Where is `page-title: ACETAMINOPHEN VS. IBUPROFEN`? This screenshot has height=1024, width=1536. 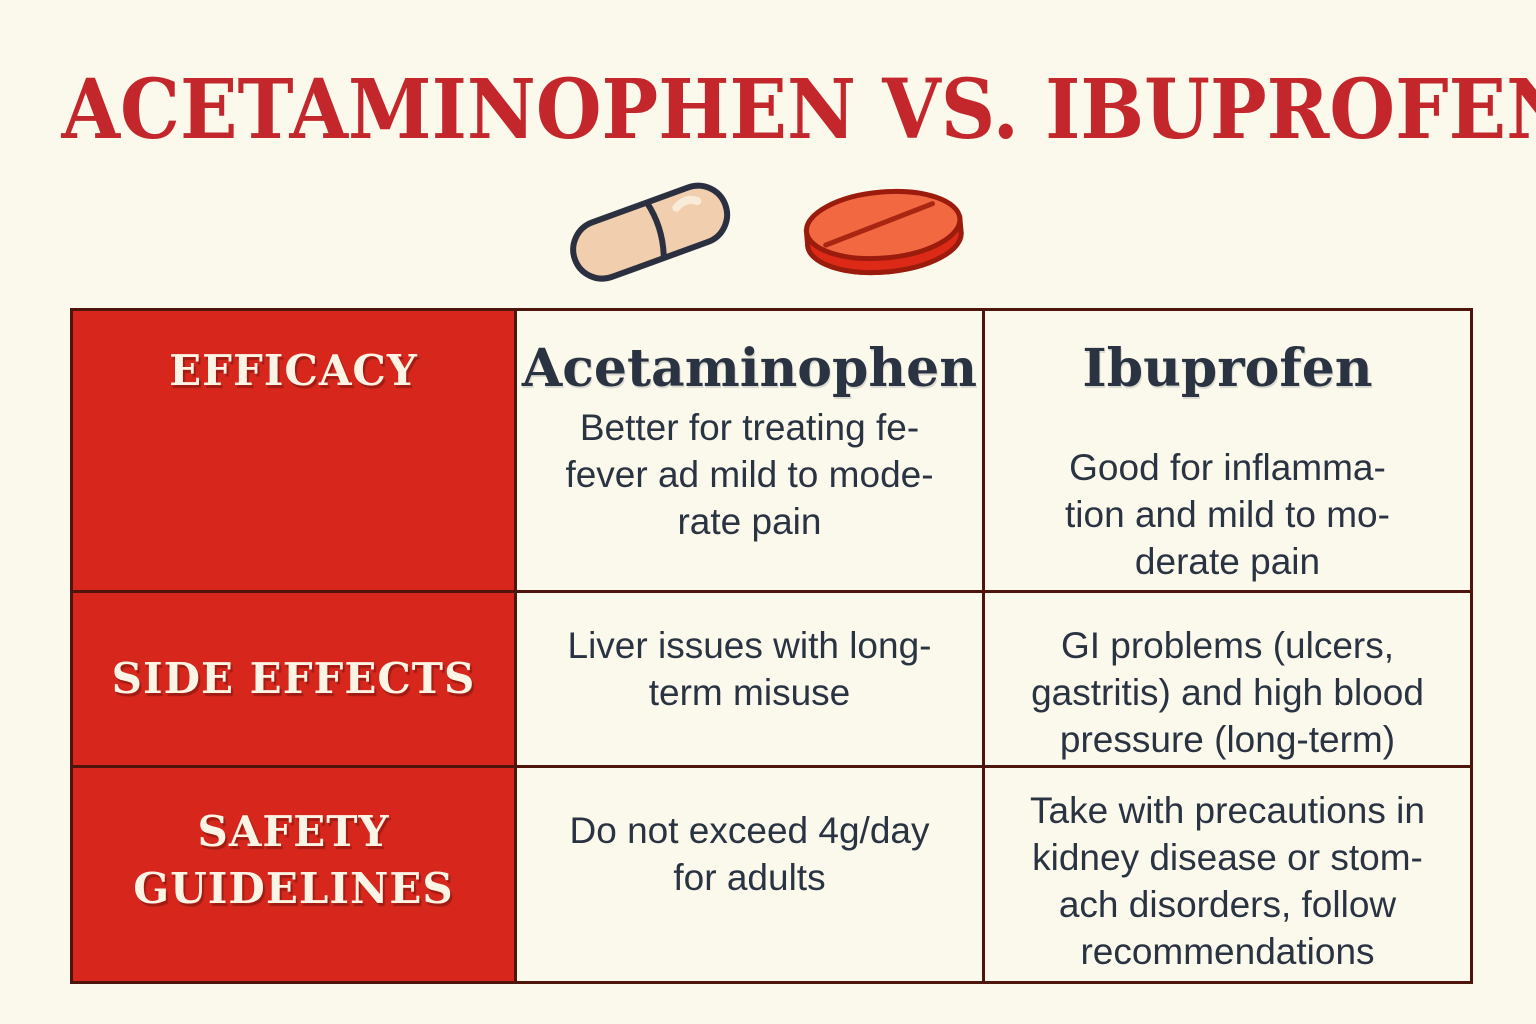
page-title: ACETAMINOPHEN VS. IBUPROFEN is located at coordinates (798, 110).